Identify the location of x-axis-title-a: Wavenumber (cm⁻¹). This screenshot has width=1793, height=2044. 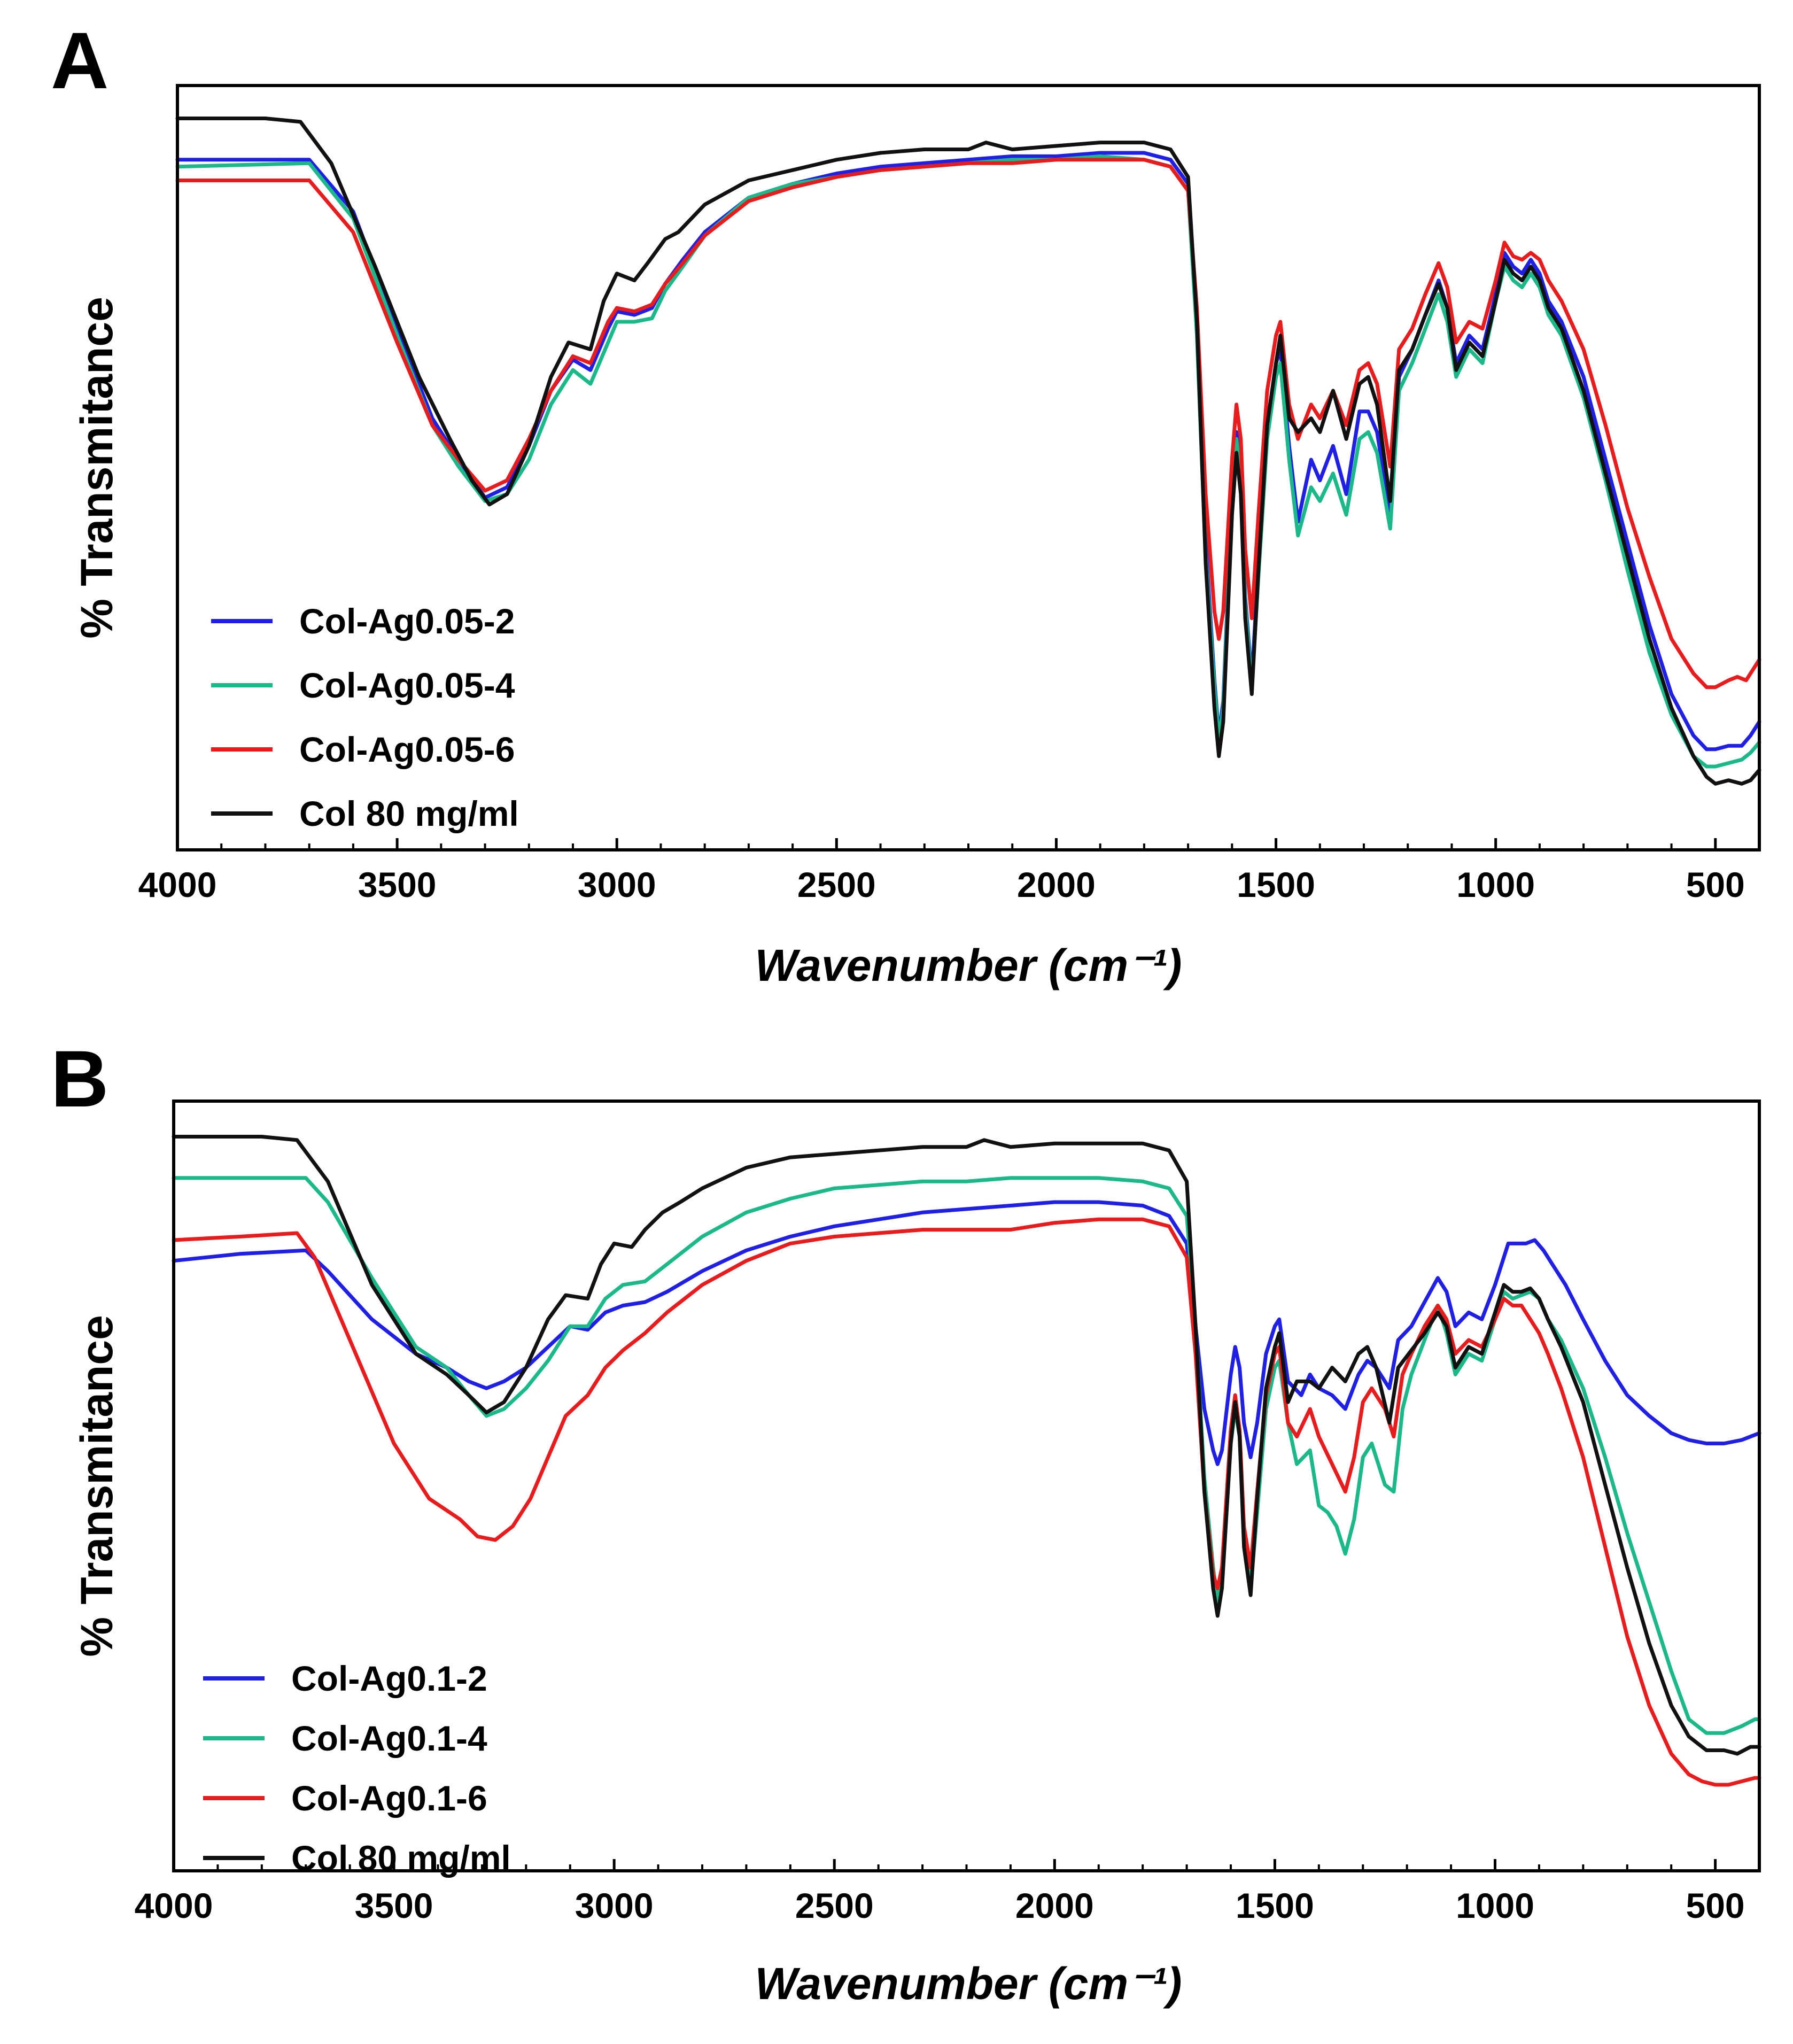
(968, 965).